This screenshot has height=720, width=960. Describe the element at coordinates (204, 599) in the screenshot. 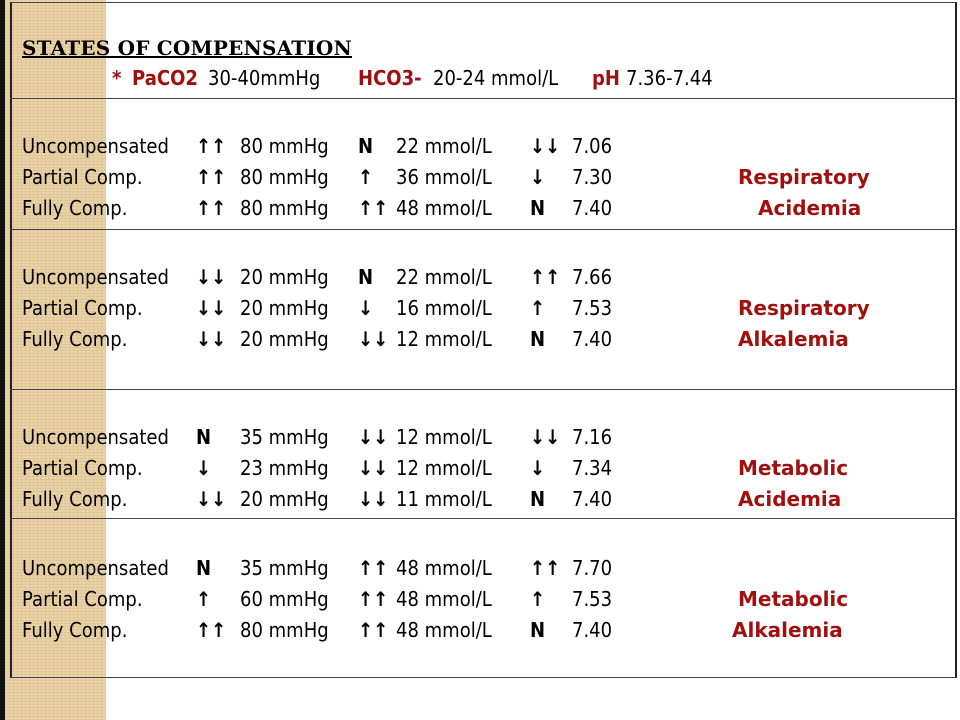

I see `paco2-arrow-cell: ↑` at that location.